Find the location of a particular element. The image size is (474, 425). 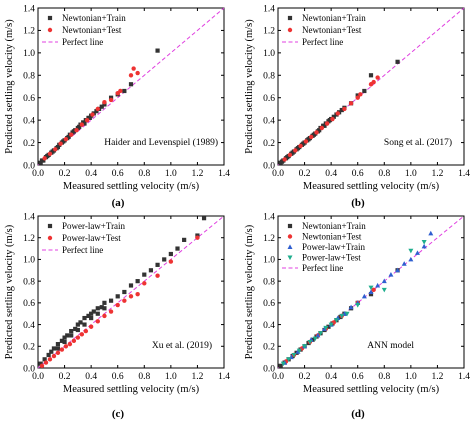

y-tick-label: 0.6 is located at coordinates (29, 304).